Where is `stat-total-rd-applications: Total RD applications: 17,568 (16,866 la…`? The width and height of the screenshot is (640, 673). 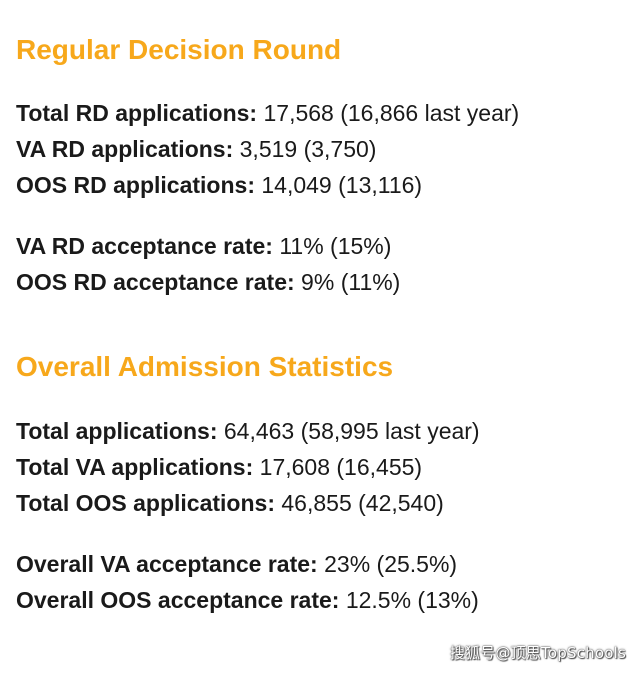 stat-total-rd-applications: Total RD applications: 17,568 (16,866 la… is located at coordinates (321, 113).